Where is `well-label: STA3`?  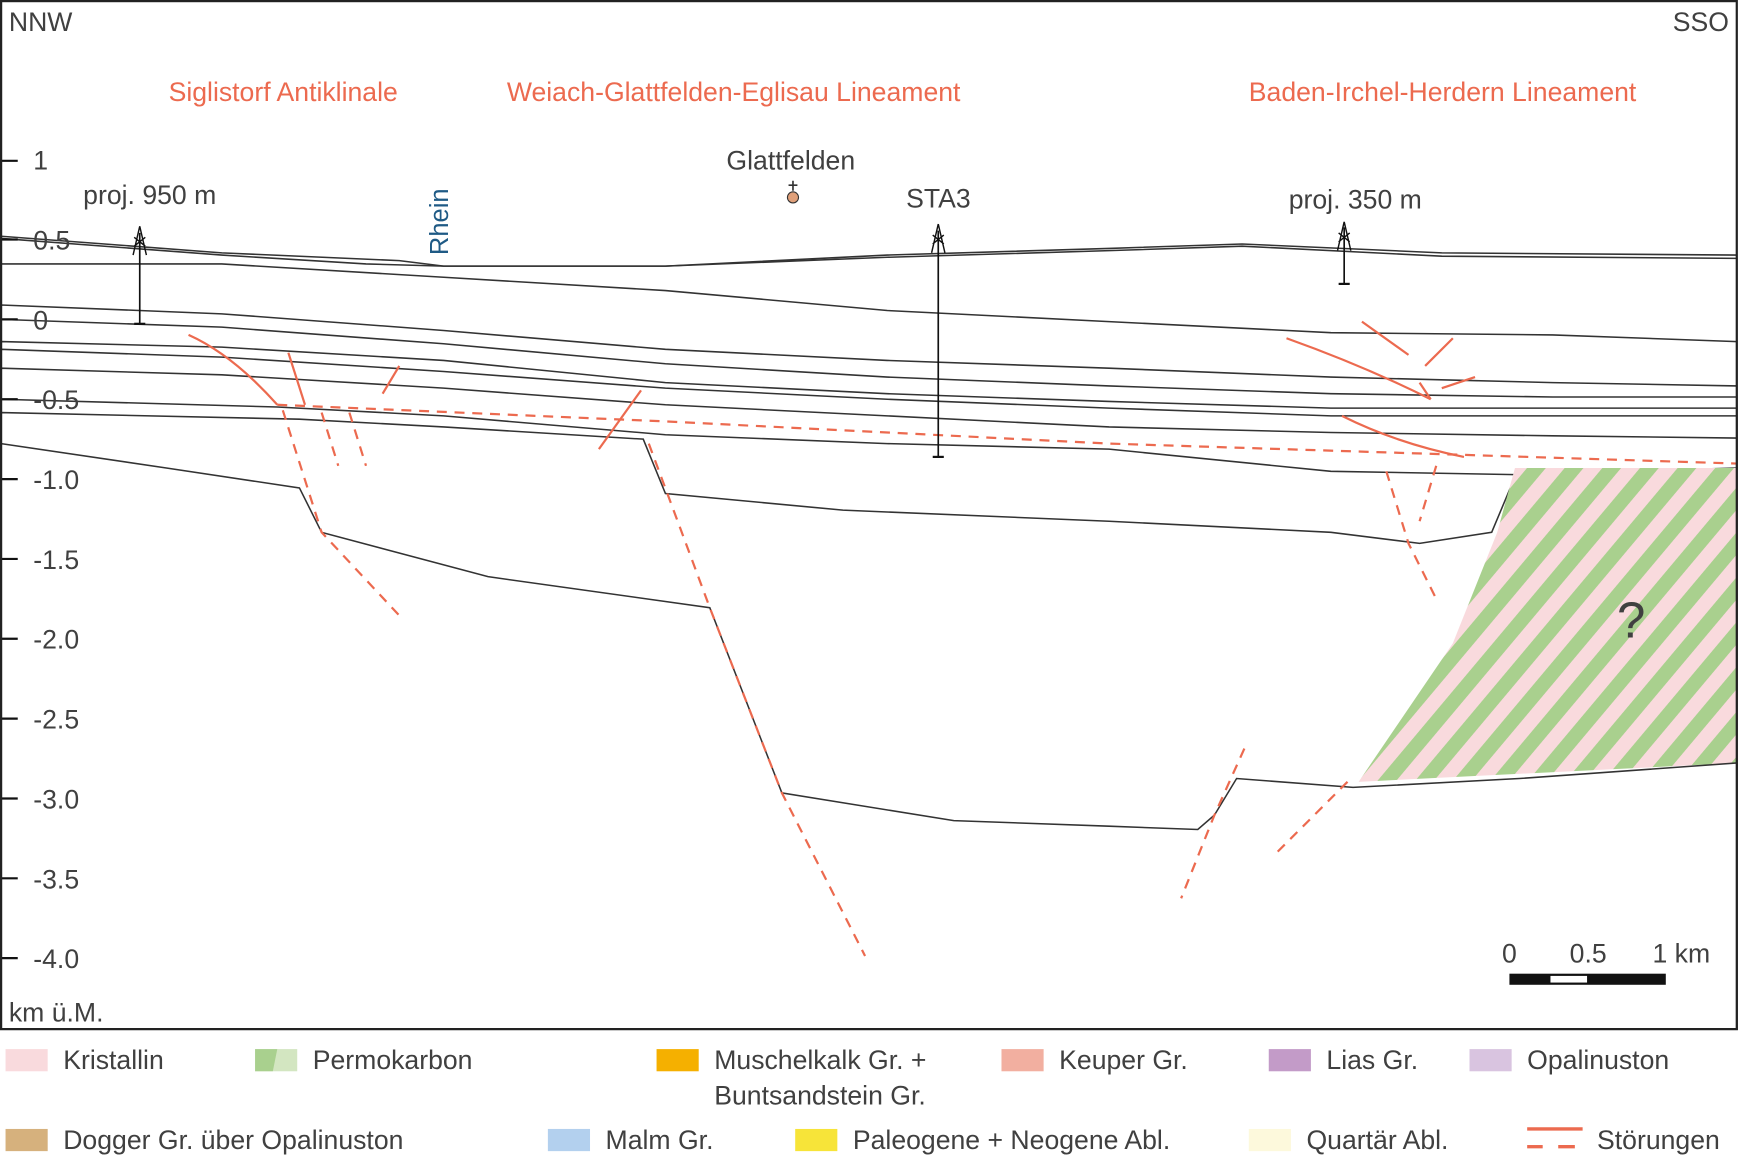
well-label: STA3 is located at coordinates (938, 198).